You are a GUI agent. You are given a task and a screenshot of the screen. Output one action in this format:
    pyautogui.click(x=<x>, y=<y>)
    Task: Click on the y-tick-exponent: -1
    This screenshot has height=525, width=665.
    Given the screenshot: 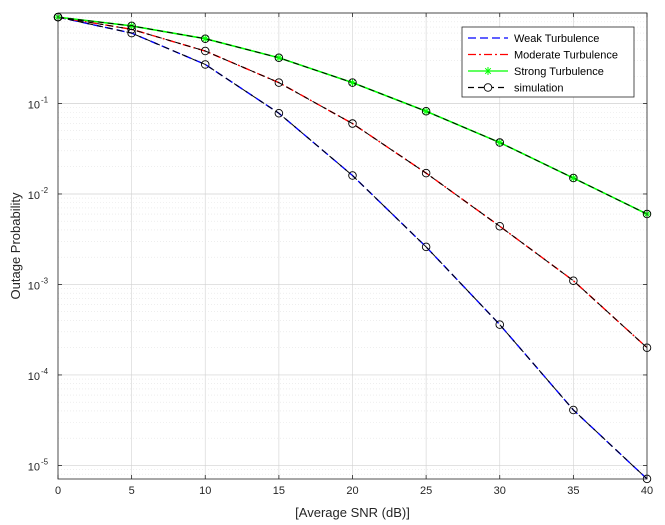 What is the action you would take?
    pyautogui.click(x=45, y=99)
    